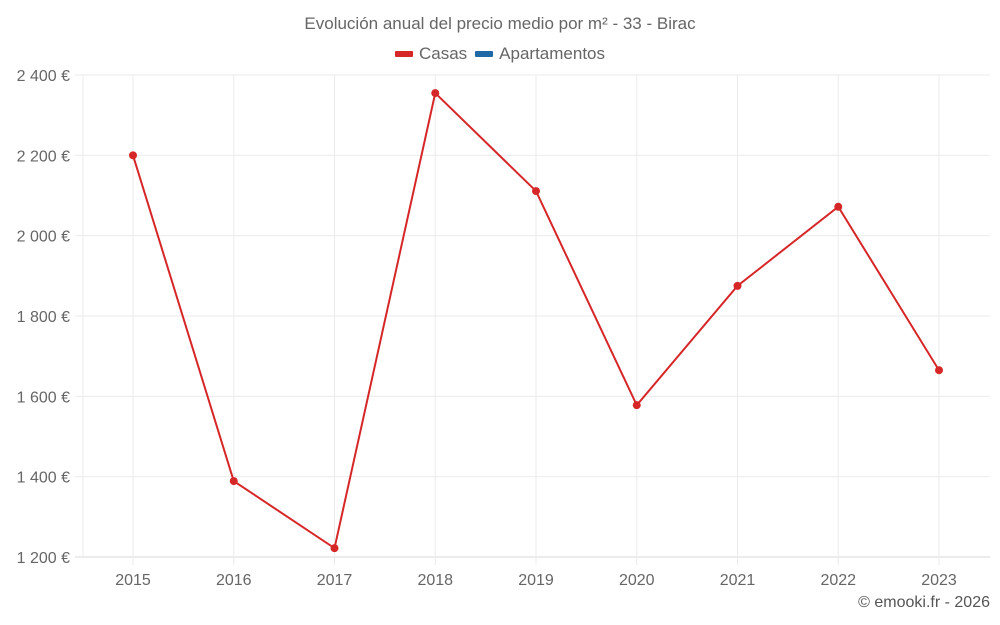  What do you see at coordinates (939, 580) in the screenshot?
I see `x-tick-label: 2023` at bounding box center [939, 580].